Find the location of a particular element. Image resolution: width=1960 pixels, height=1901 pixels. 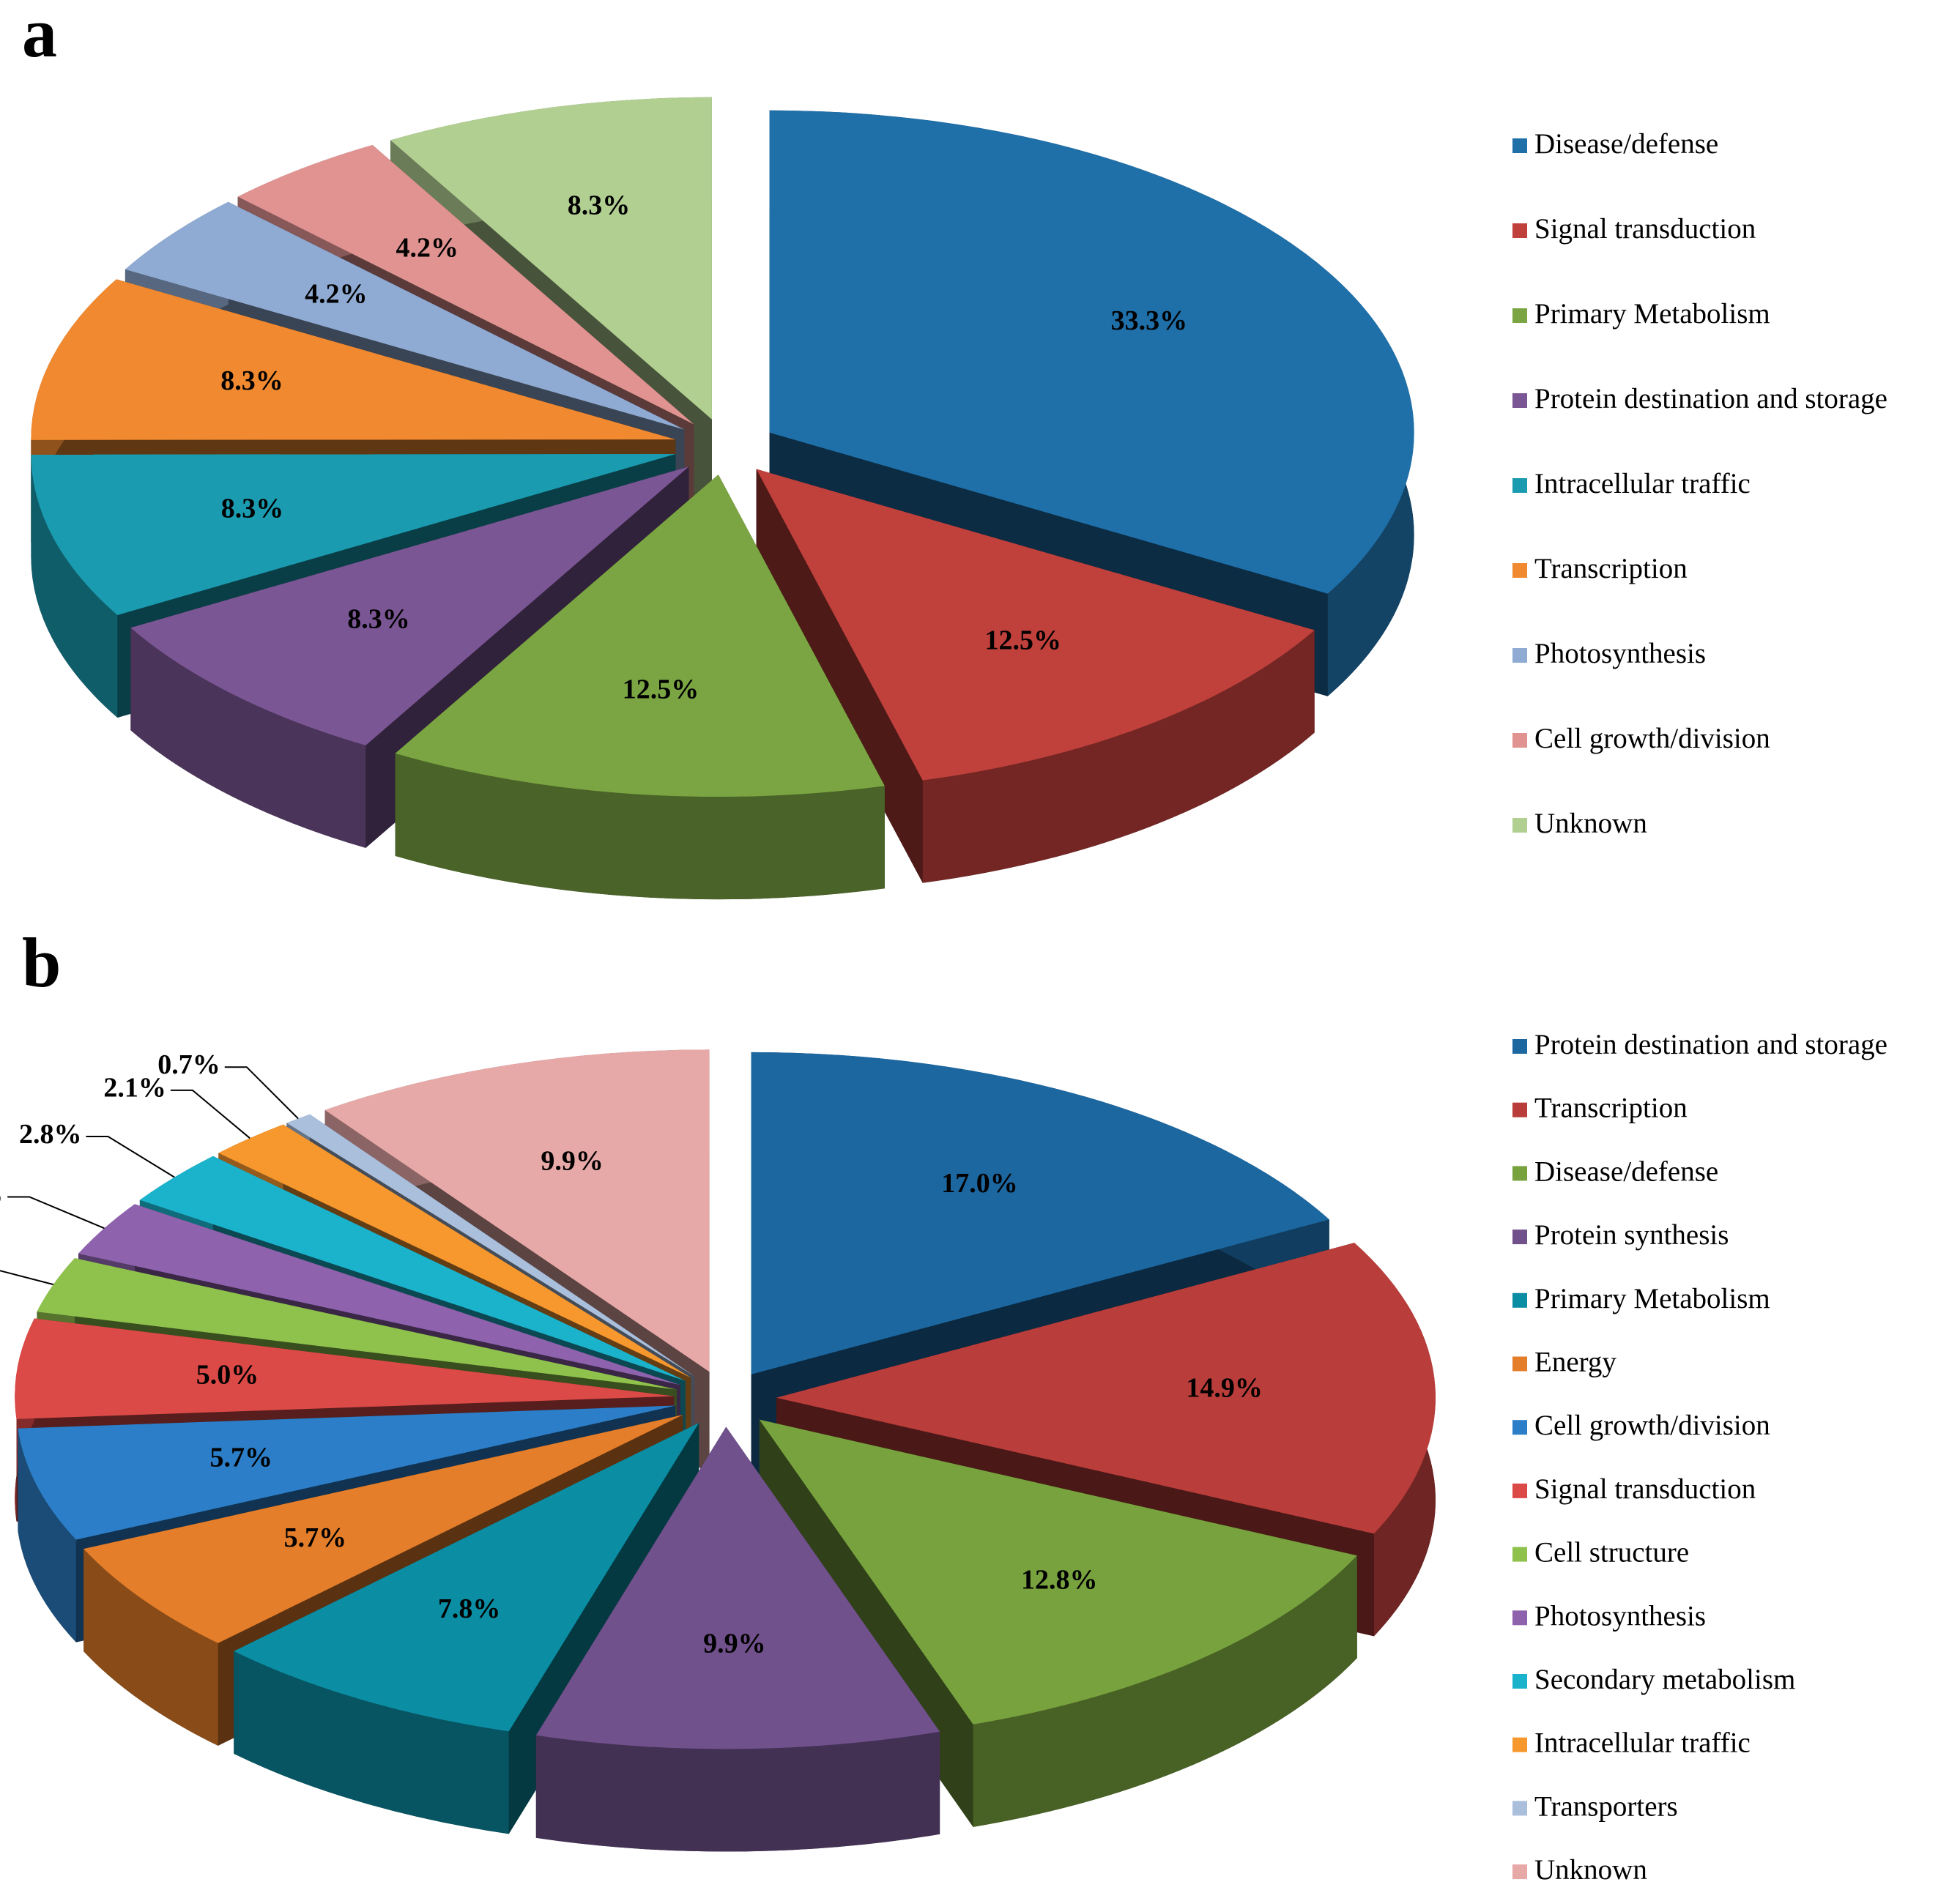

data-label: 12.5% is located at coordinates (1022, 640).